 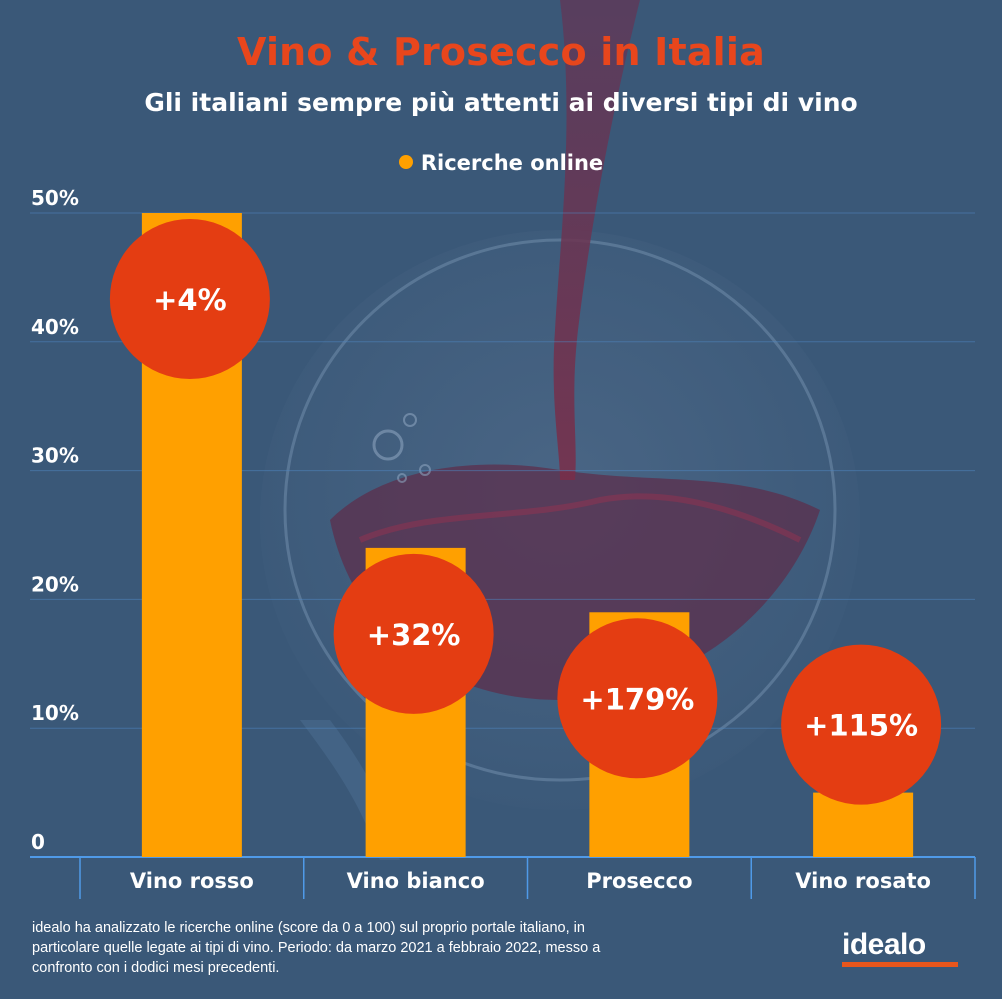 I want to click on y-tick-label: 10%, so click(x=55, y=713).